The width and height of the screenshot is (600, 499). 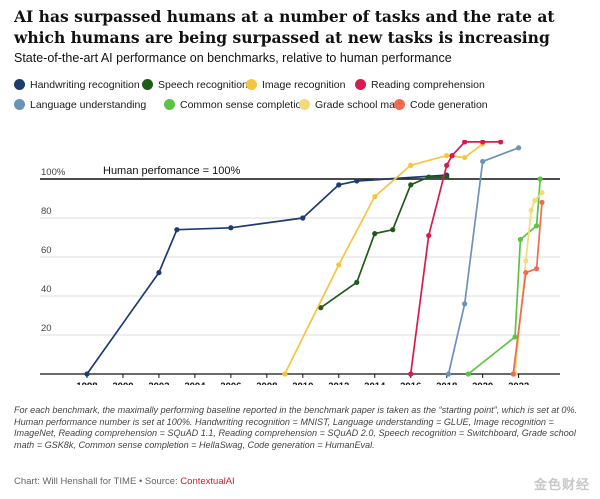 I want to click on x-tick-label: 2004, so click(x=195, y=383).